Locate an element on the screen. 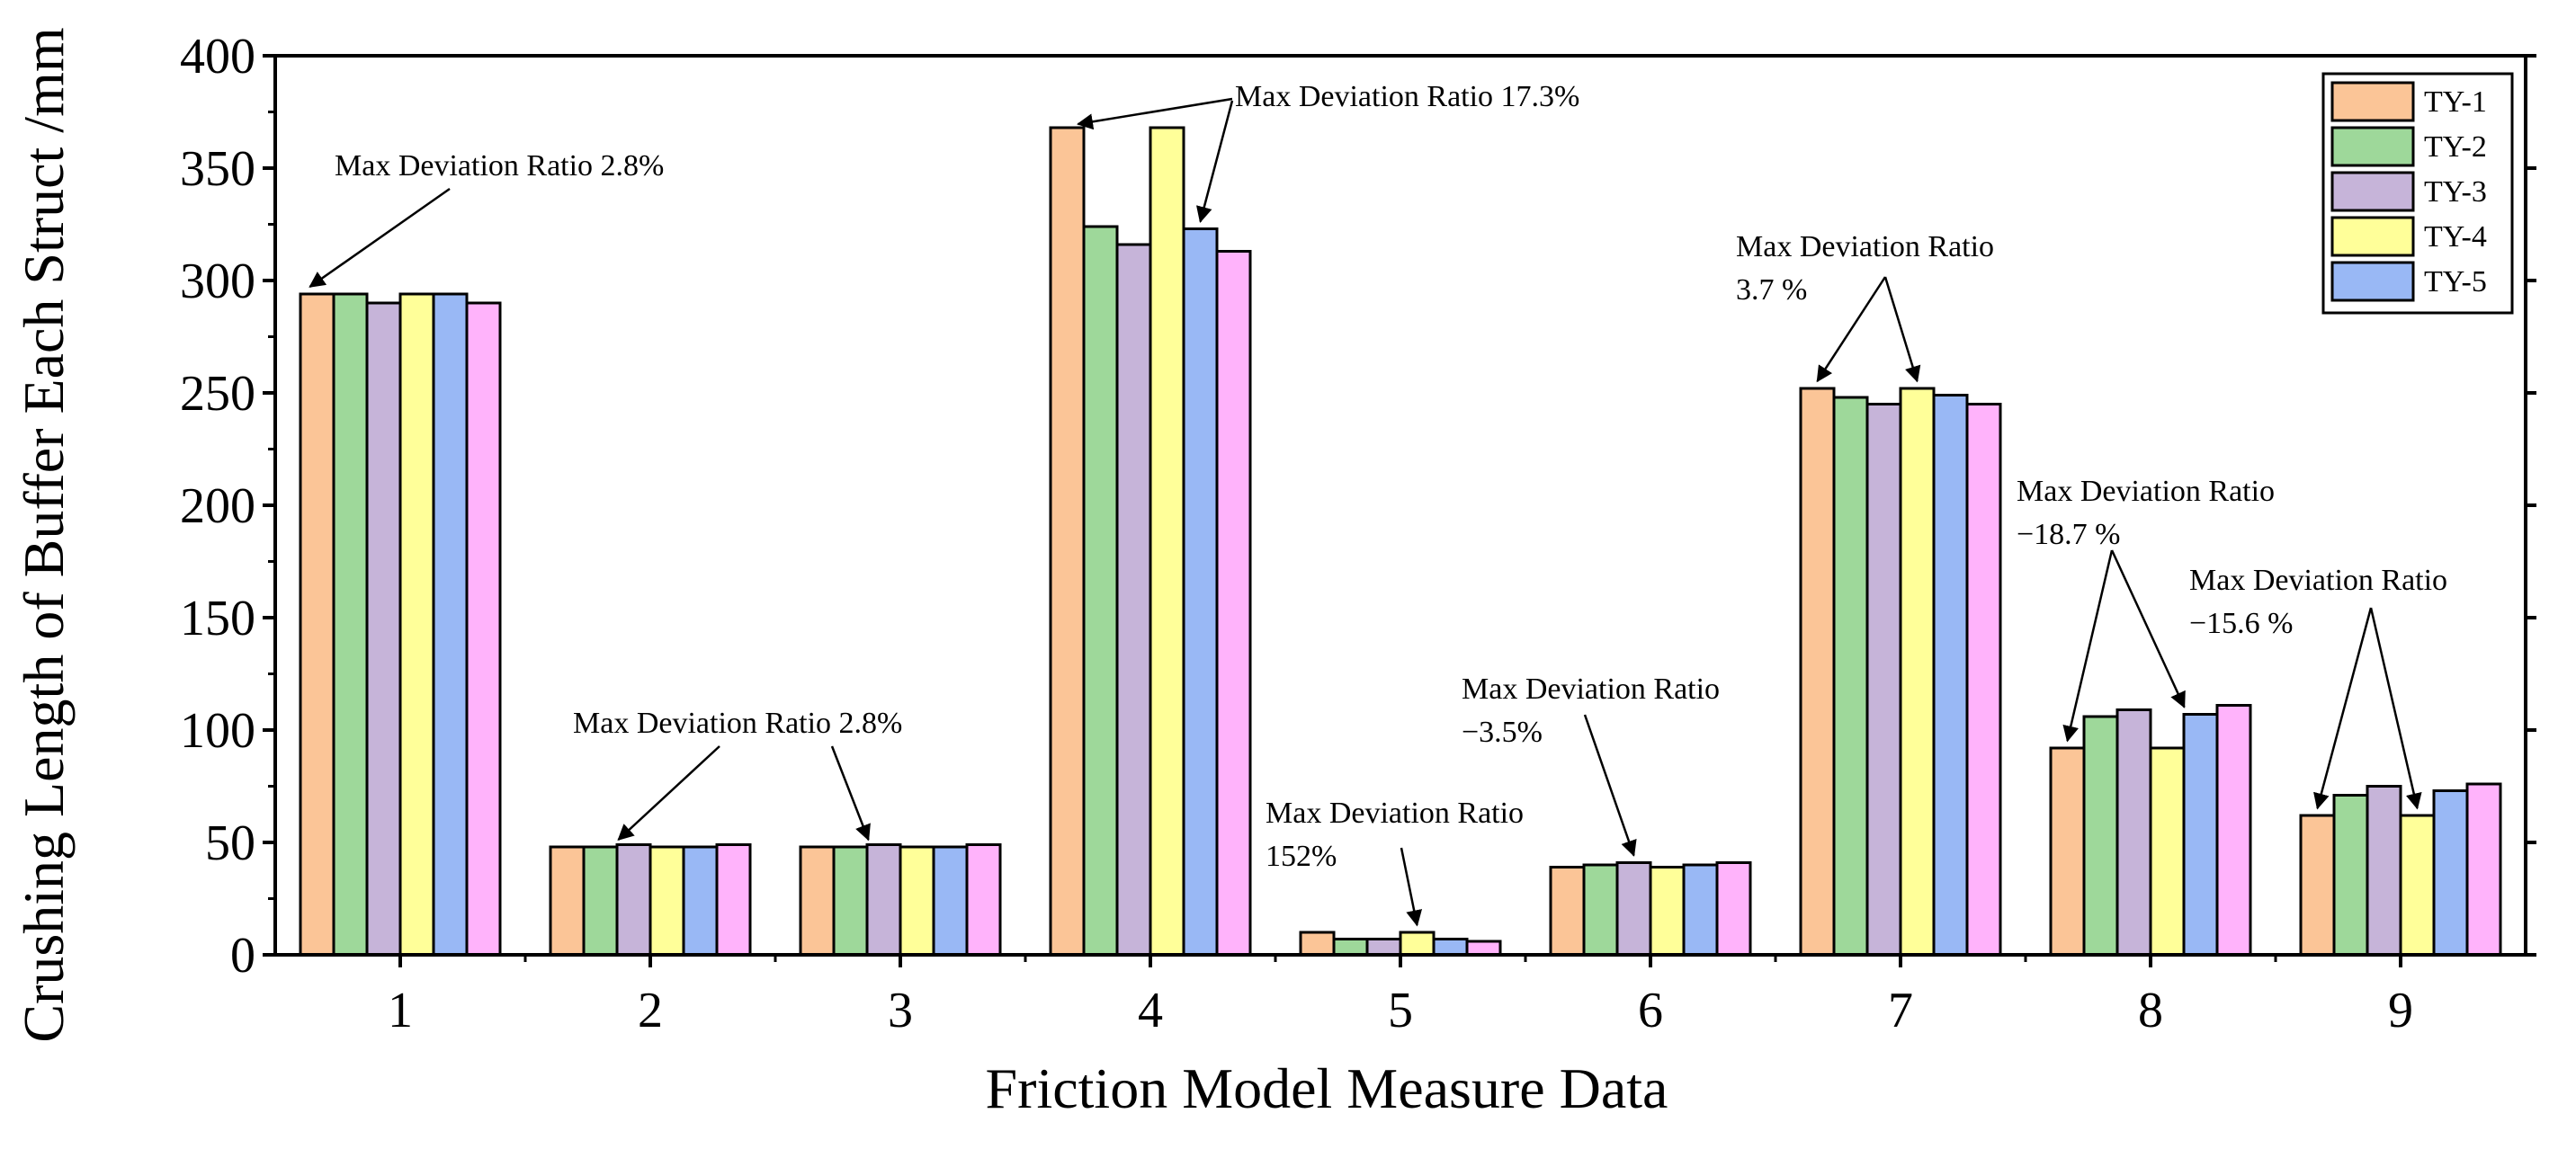  legend-label: TY-3 is located at coordinates (2455, 192).